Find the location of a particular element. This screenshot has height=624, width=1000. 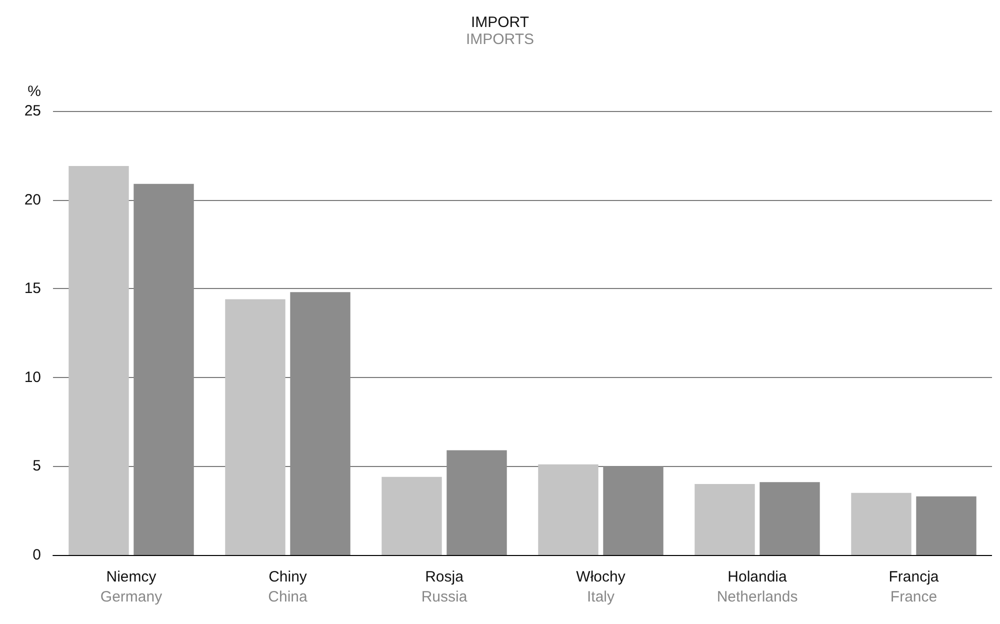

chart-title: IMPORT is located at coordinates (500, 22).